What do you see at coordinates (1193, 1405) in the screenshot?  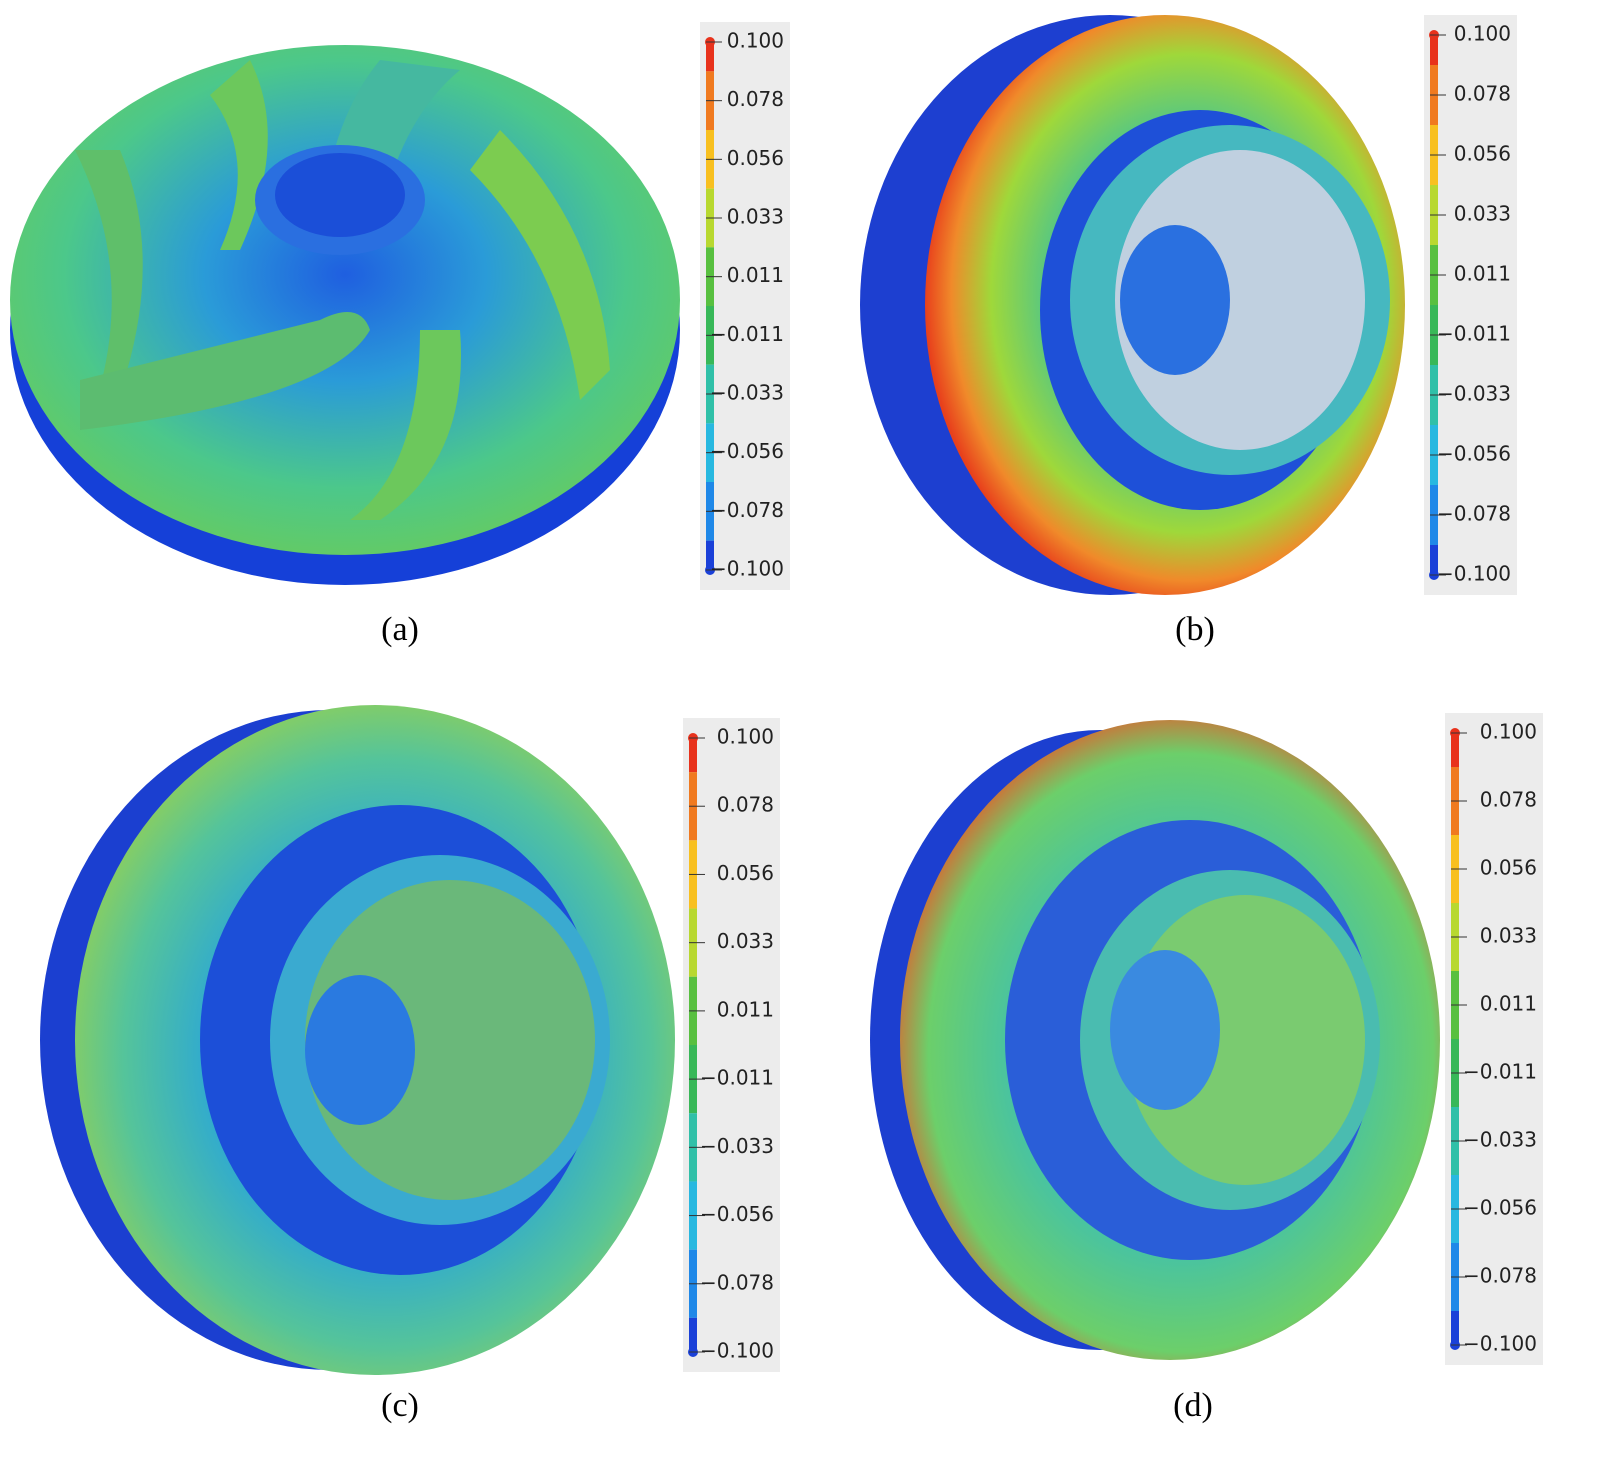 I see `panel-label: (d)` at bounding box center [1193, 1405].